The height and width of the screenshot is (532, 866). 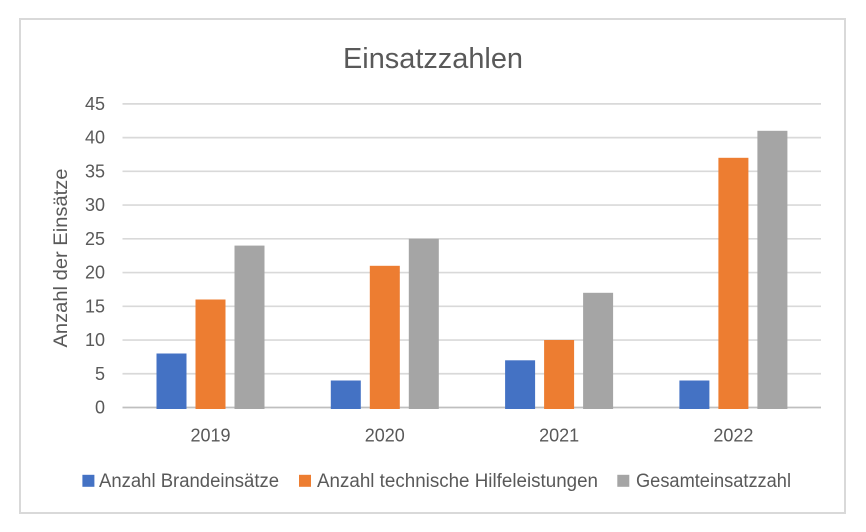 I want to click on svg-text: 10, so click(x=95, y=340).